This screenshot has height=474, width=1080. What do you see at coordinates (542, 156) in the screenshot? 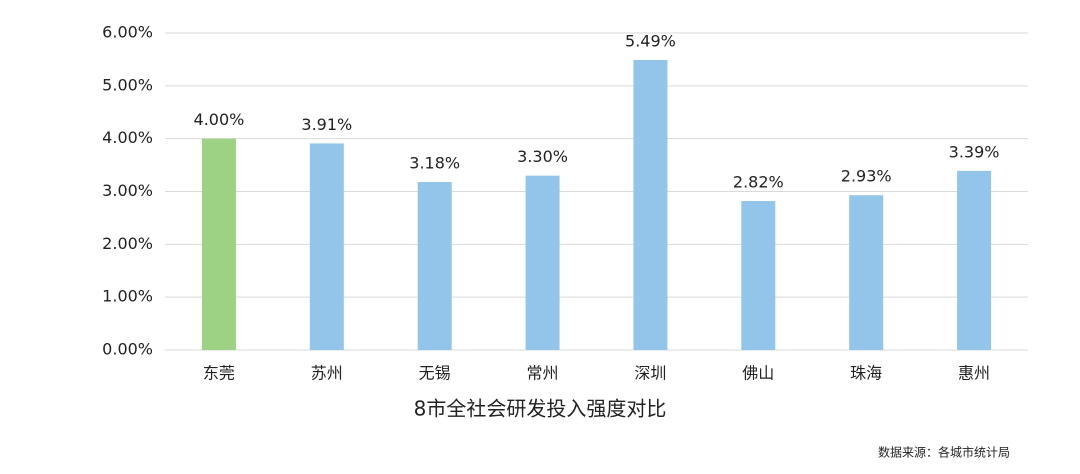
I see `data-label: 3.30%` at bounding box center [542, 156].